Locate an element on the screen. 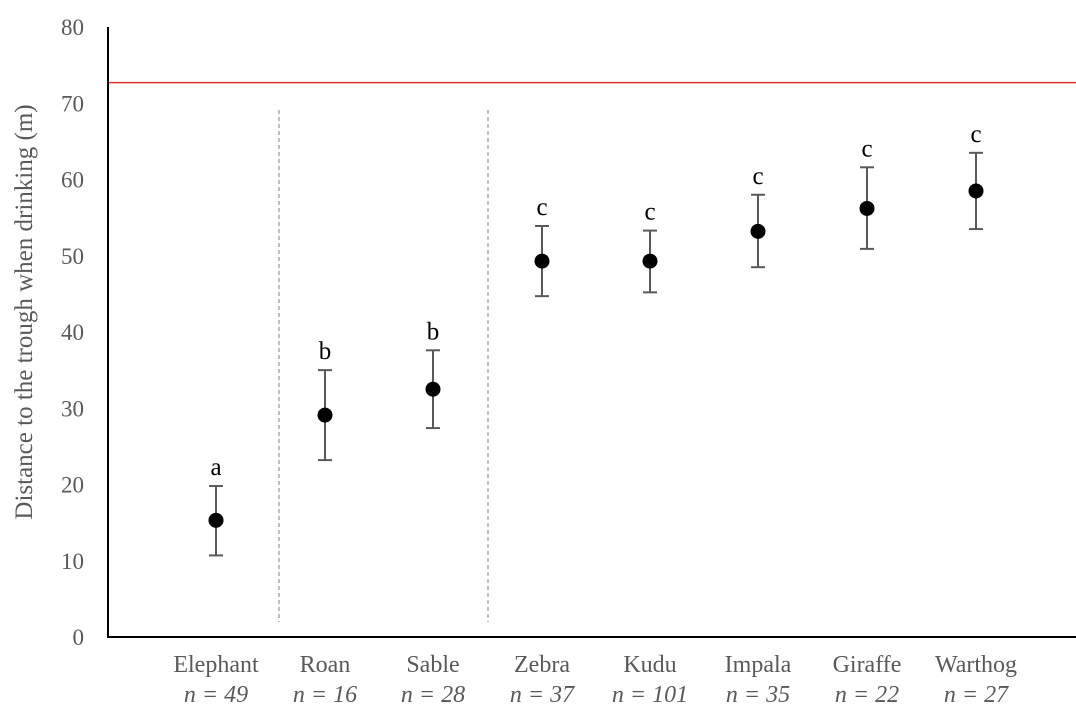  sample-size-label: n = 101 is located at coordinates (650, 695).